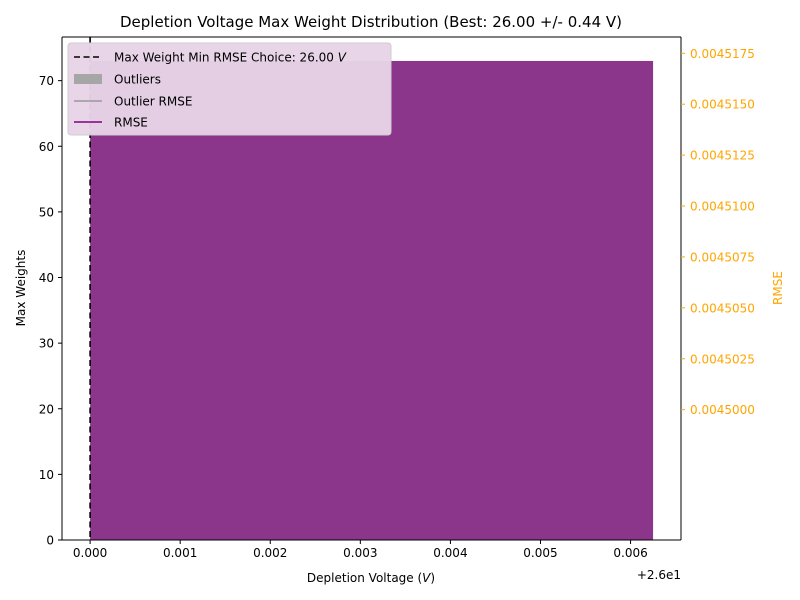  What do you see at coordinates (450, 553) in the screenshot?
I see `x-tick-label-4: 0.004` at bounding box center [450, 553].